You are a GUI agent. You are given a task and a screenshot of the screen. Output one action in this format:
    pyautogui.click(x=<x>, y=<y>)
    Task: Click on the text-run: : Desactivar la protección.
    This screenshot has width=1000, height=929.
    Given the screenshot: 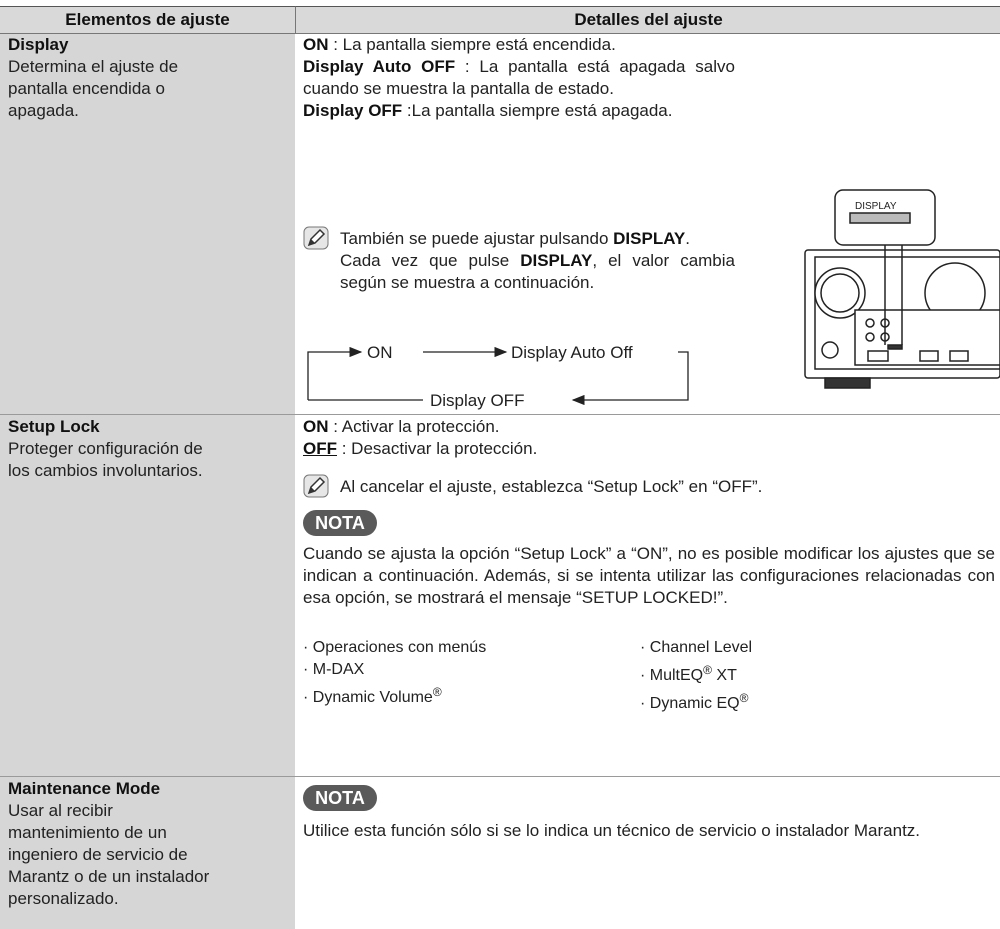 What is the action you would take?
    pyautogui.click(x=437, y=448)
    